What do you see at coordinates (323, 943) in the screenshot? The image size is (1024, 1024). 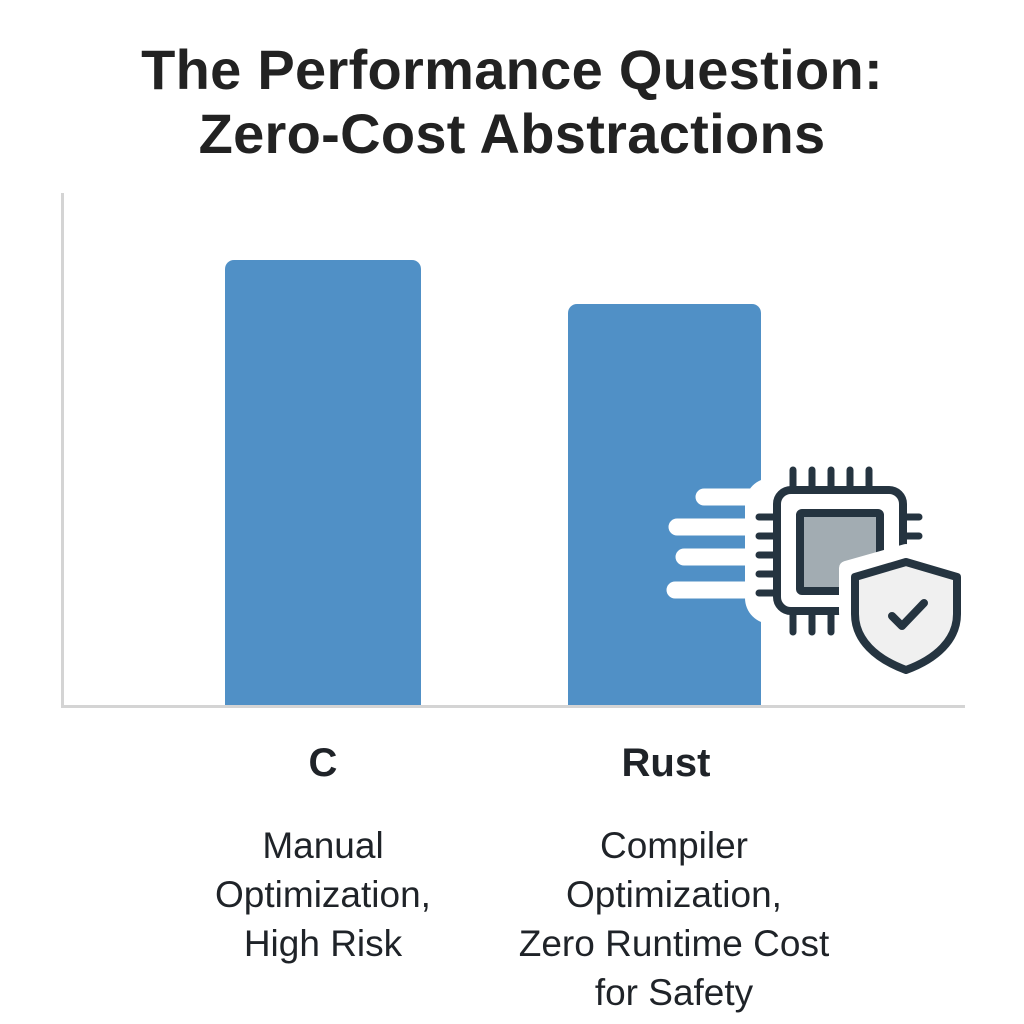 I see `description-c-line-3: High Risk` at bounding box center [323, 943].